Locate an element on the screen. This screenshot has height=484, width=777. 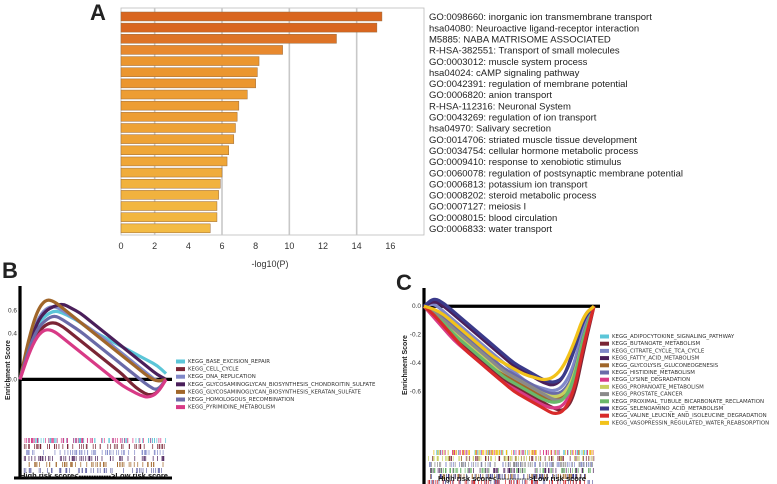
panel-a-x-tick-label: 2 is located at coordinates (154, 246).